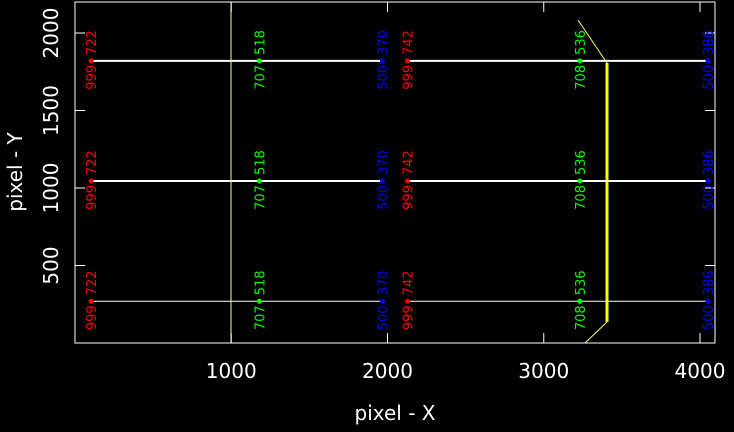  I want to click on y-tick-label: 1500, so click(51, 110).